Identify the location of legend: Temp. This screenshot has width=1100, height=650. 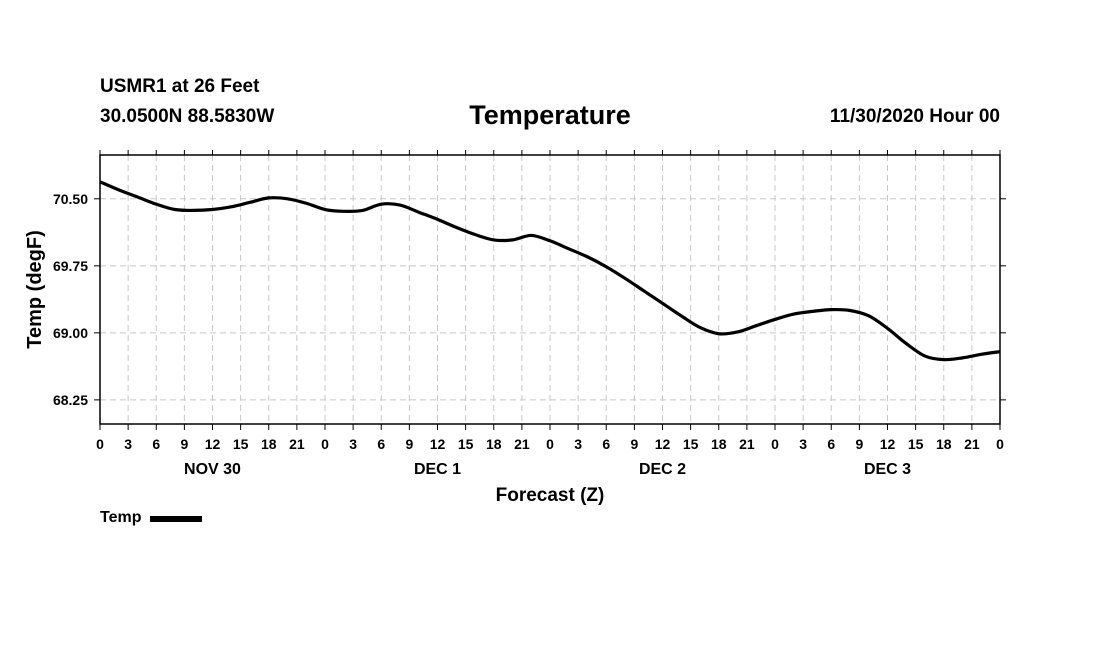
(151, 518).